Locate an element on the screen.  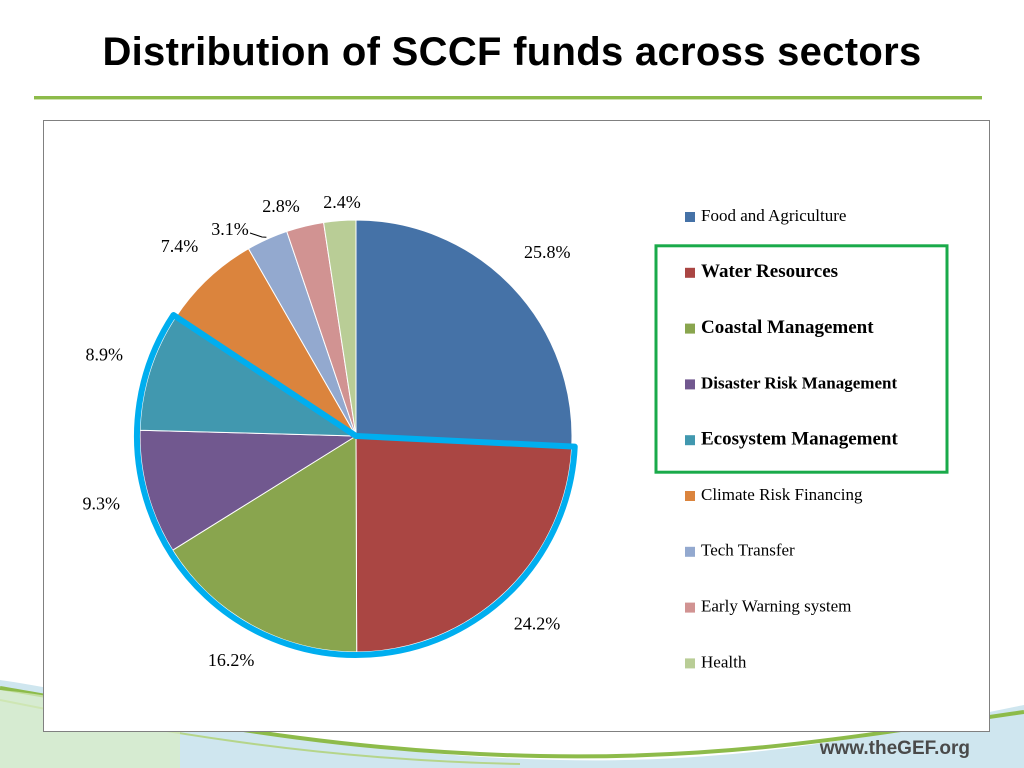
legend-label-health: Health is located at coordinates (724, 661).